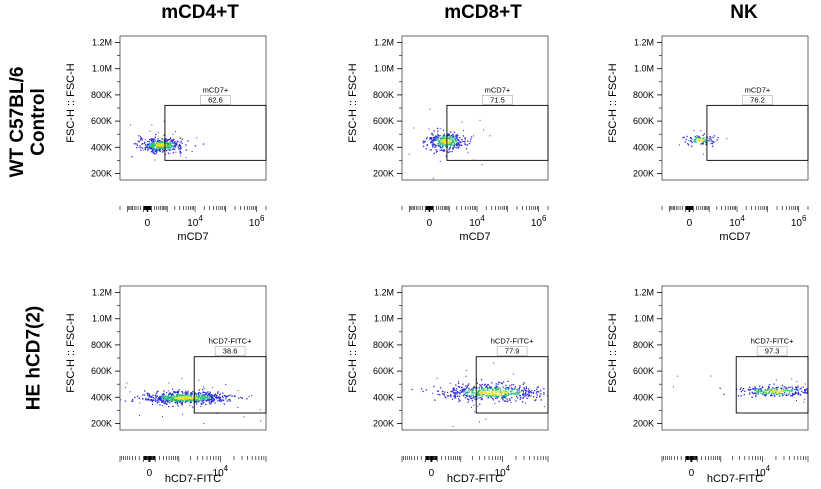  What do you see at coordinates (230, 351) in the screenshot?
I see `gate-percent-box` at bounding box center [230, 351].